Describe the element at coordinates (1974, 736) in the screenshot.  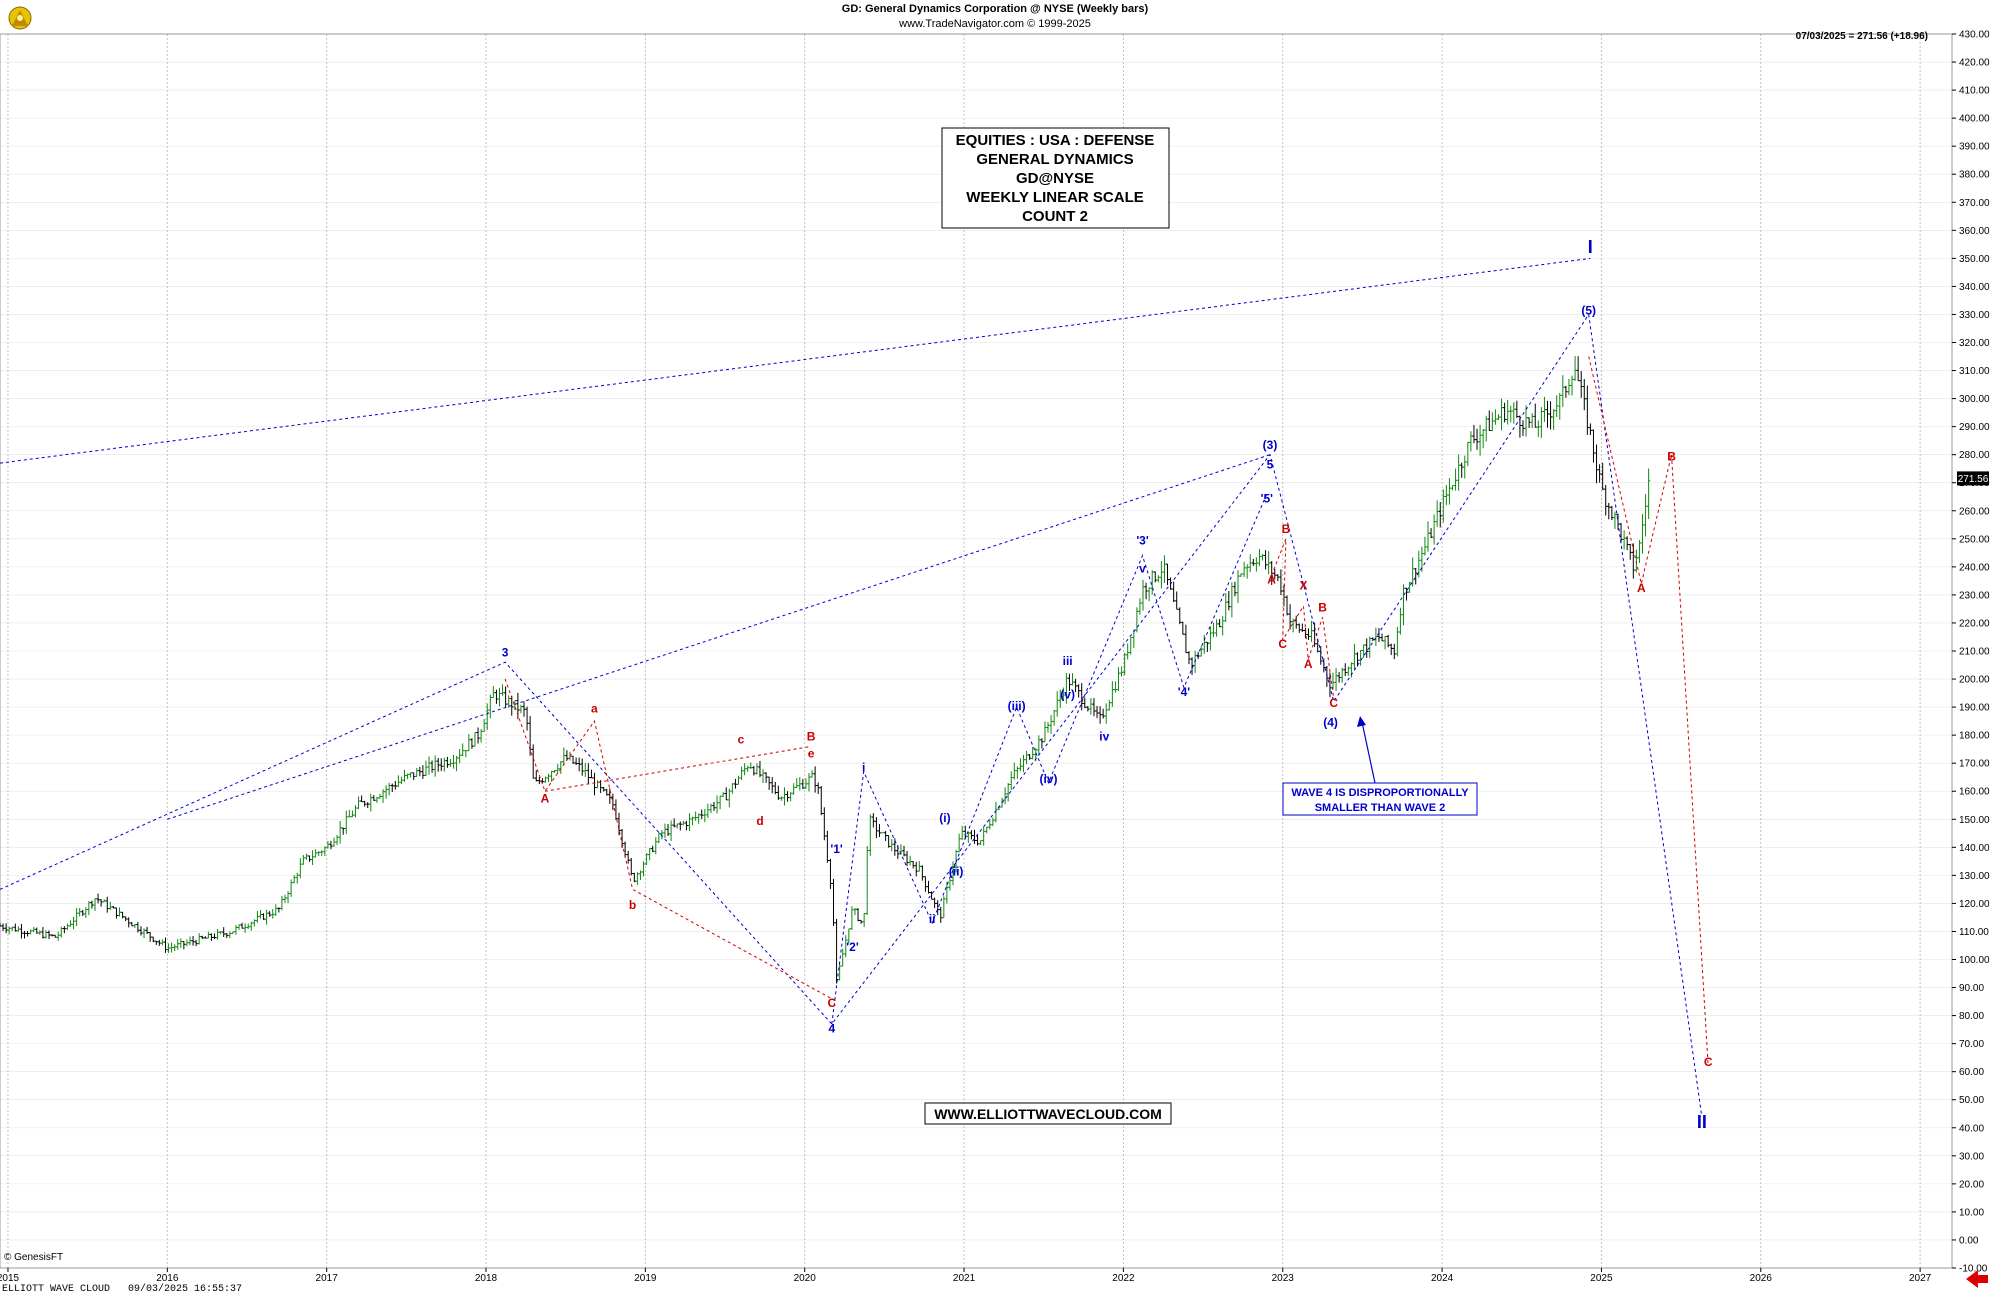
I see `price-tick-label: 180.00` at that location.